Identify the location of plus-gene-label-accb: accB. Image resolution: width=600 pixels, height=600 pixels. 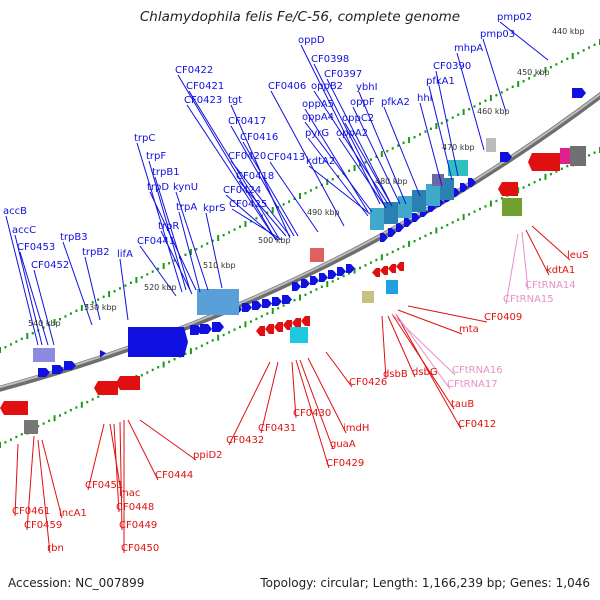
(15, 211).